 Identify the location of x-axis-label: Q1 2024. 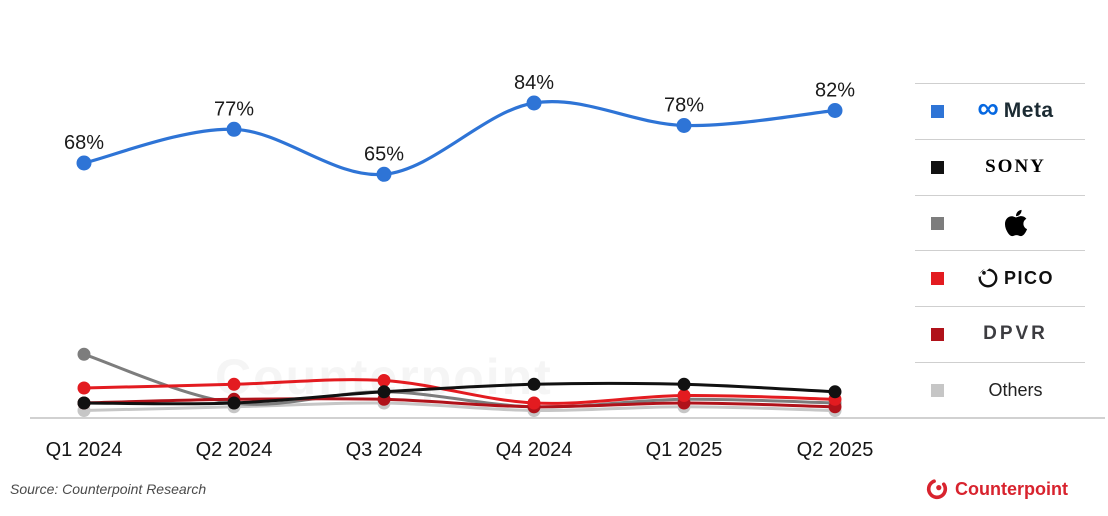
(84, 450).